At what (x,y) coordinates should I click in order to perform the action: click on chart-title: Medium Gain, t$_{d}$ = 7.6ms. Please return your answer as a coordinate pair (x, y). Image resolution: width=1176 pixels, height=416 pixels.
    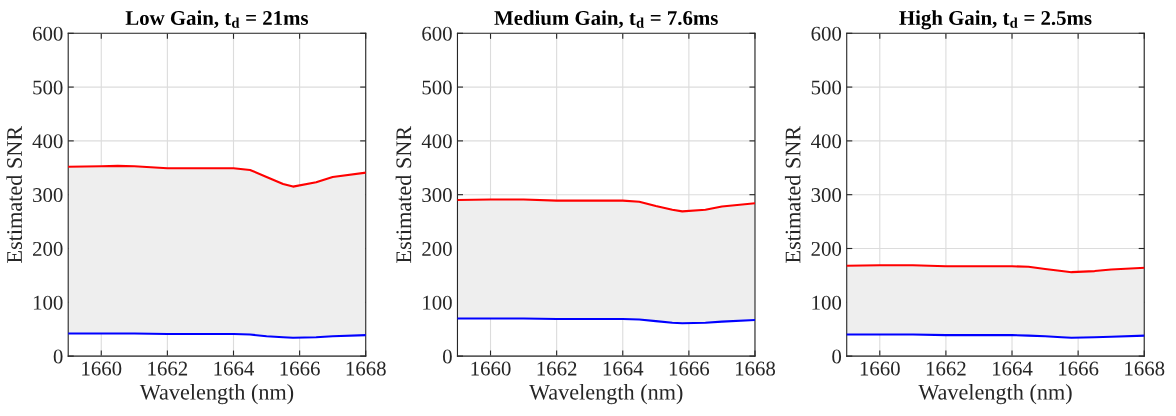
    Looking at the image, I should click on (606, 19).